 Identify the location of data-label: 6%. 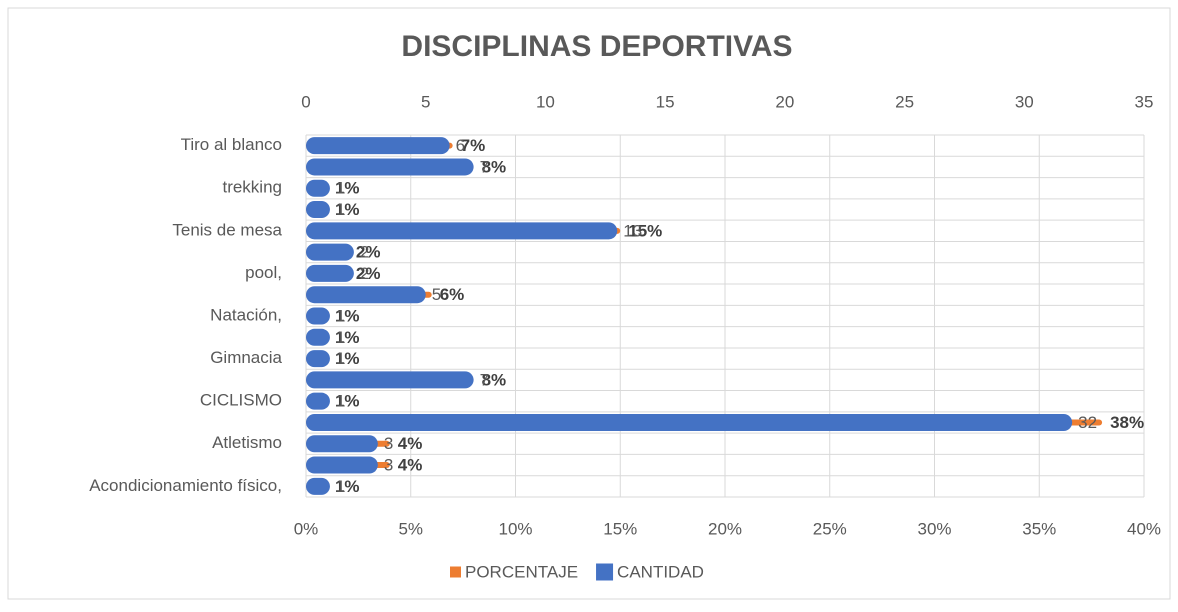
(452, 294).